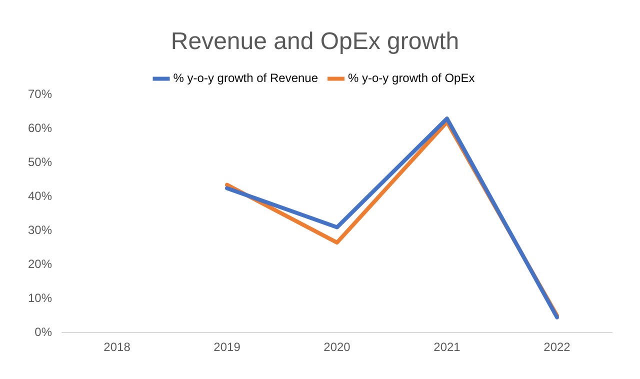  Describe the element at coordinates (40, 196) in the screenshot. I see `y-tick-label: 40%` at that location.